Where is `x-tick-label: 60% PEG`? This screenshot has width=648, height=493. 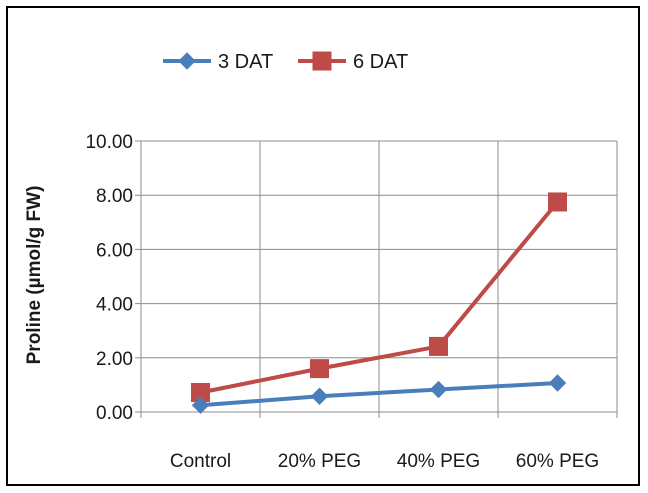 x-tick-label: 60% PEG is located at coordinates (557, 461).